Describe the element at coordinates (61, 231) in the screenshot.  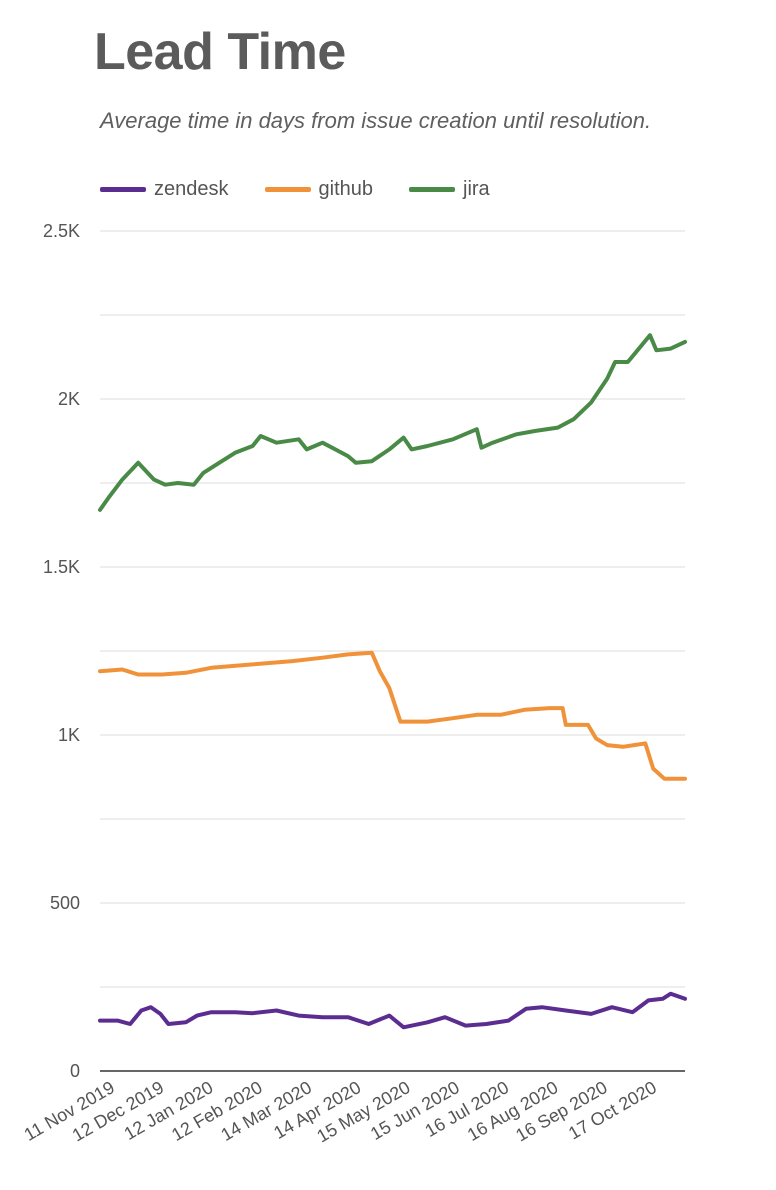
I see `y-tick-label: 2.5K` at that location.